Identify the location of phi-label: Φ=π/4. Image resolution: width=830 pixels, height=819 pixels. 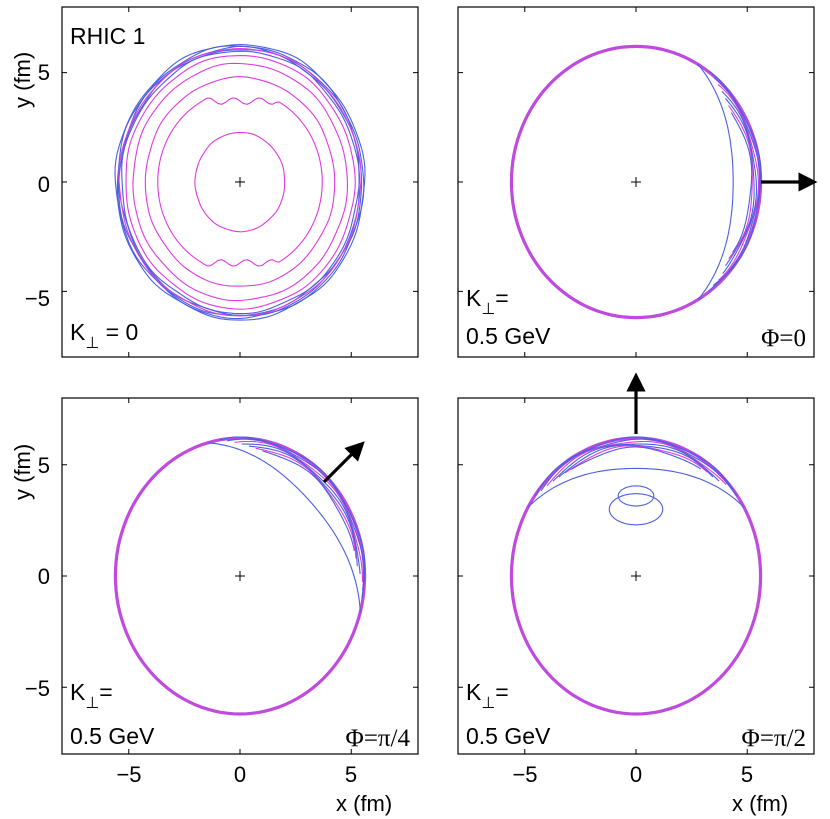
(378, 738).